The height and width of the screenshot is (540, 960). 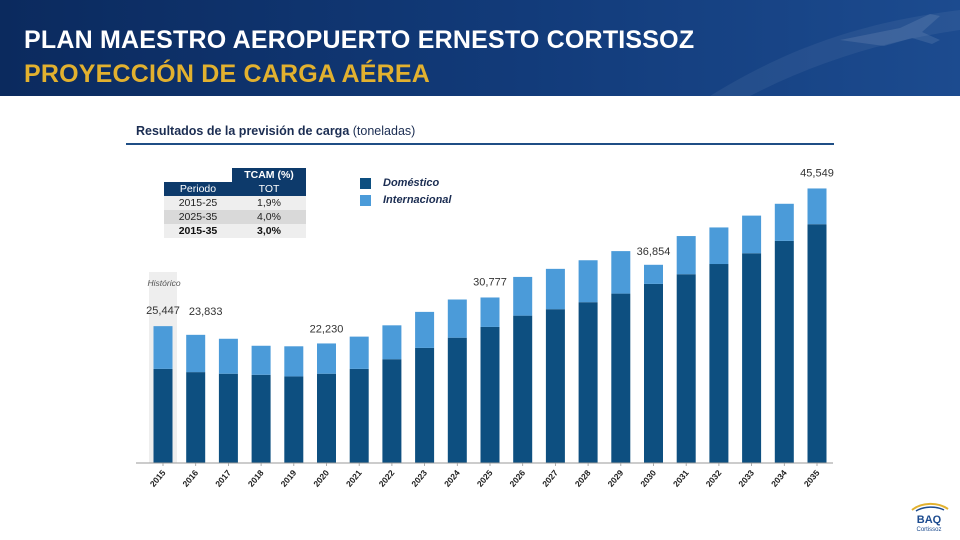 What do you see at coordinates (490, 312) in the screenshot?
I see `bar-international-2025` at bounding box center [490, 312].